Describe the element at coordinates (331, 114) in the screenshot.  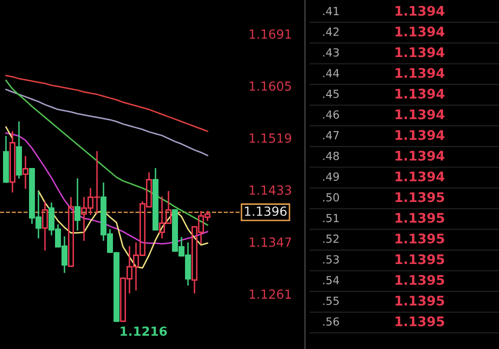
I see `text: .46` at that location.